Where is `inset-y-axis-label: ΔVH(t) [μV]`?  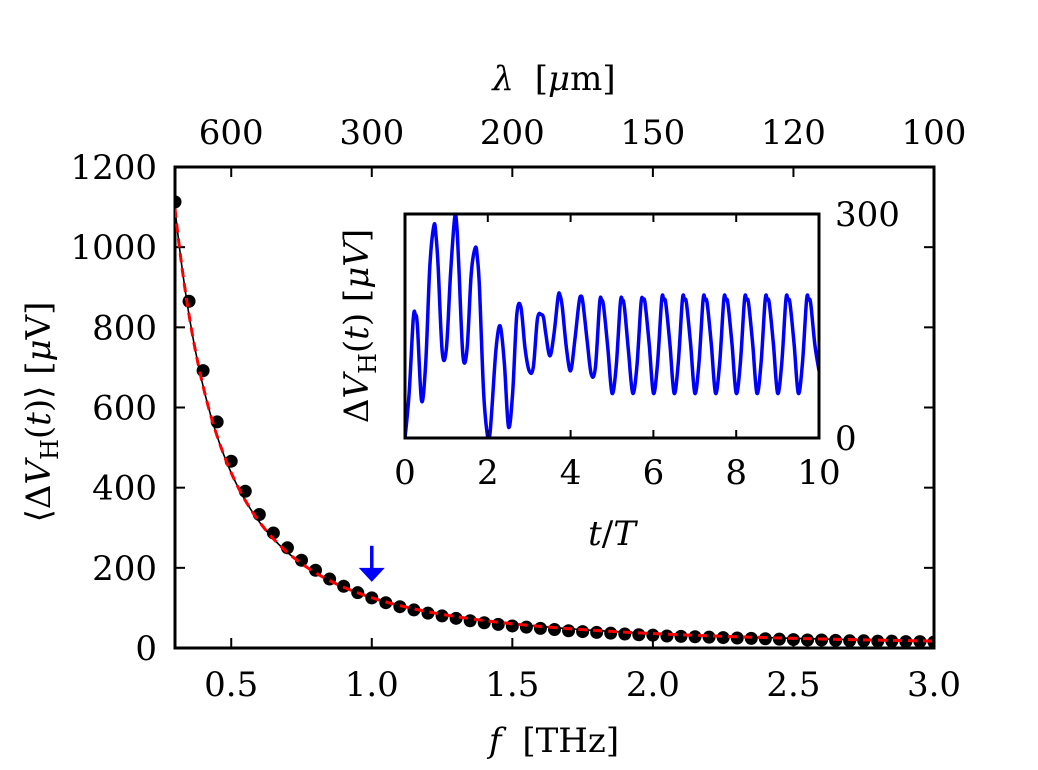 inset-y-axis-label: ΔVH(t) [μV] is located at coordinates (359, 326).